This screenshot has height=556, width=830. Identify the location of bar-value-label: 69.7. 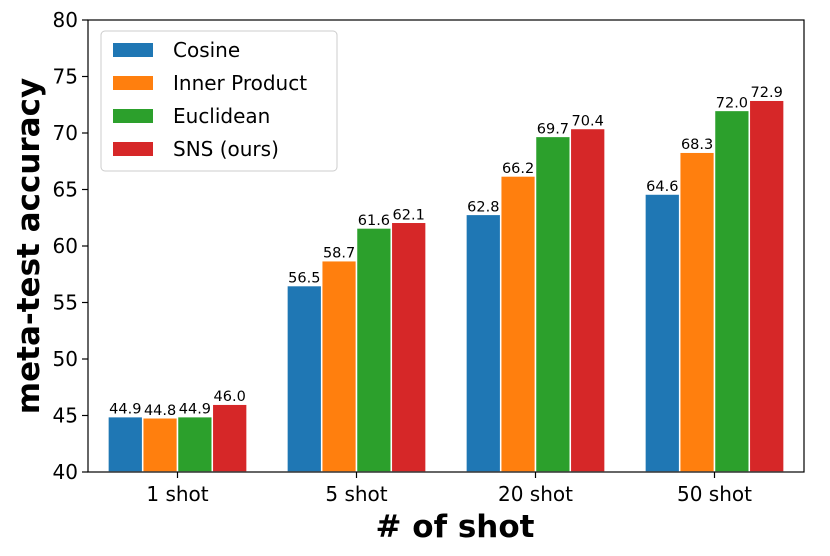
(553, 129).